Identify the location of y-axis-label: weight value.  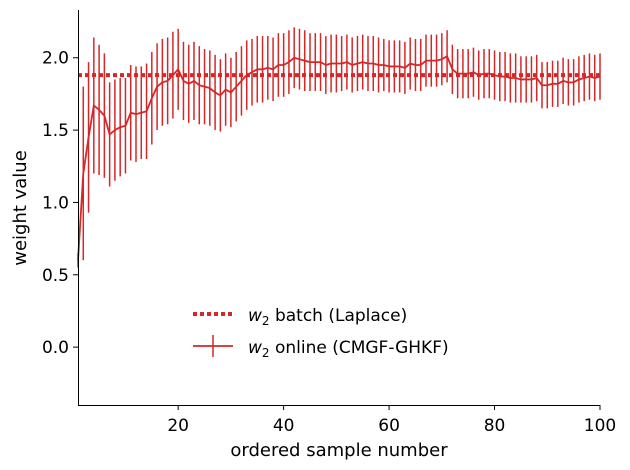
(20, 208).